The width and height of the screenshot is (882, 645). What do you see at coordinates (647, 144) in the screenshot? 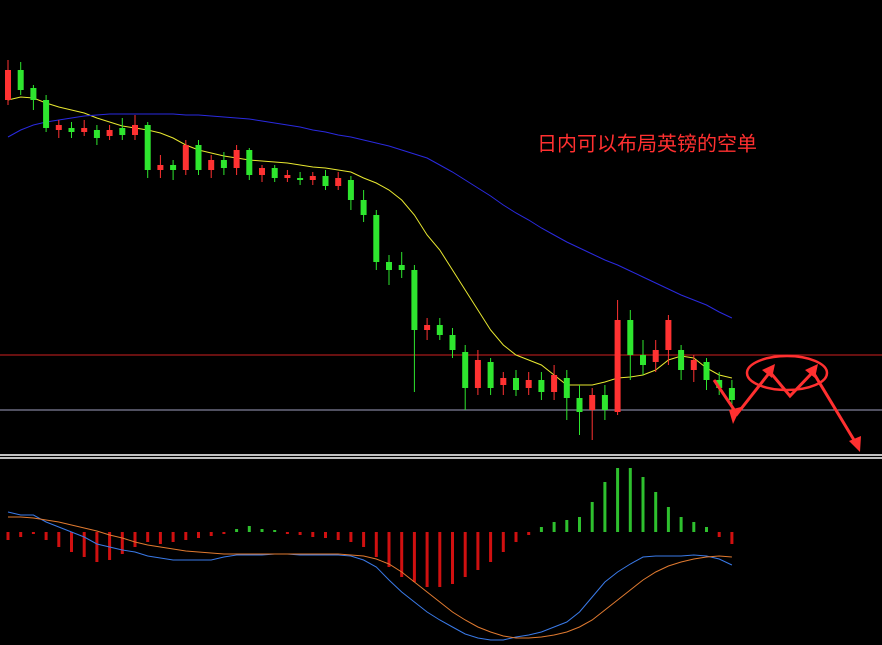
I see `annotation: 日内可以布局英镑的空单` at bounding box center [647, 144].